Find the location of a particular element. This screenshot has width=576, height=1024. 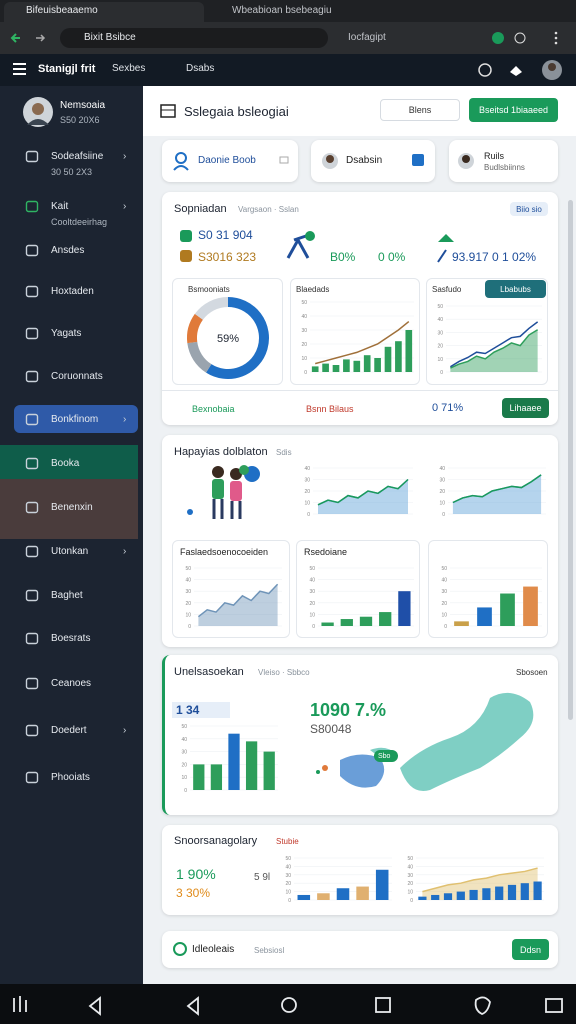

menu-icon is located at coordinates (20, 69).